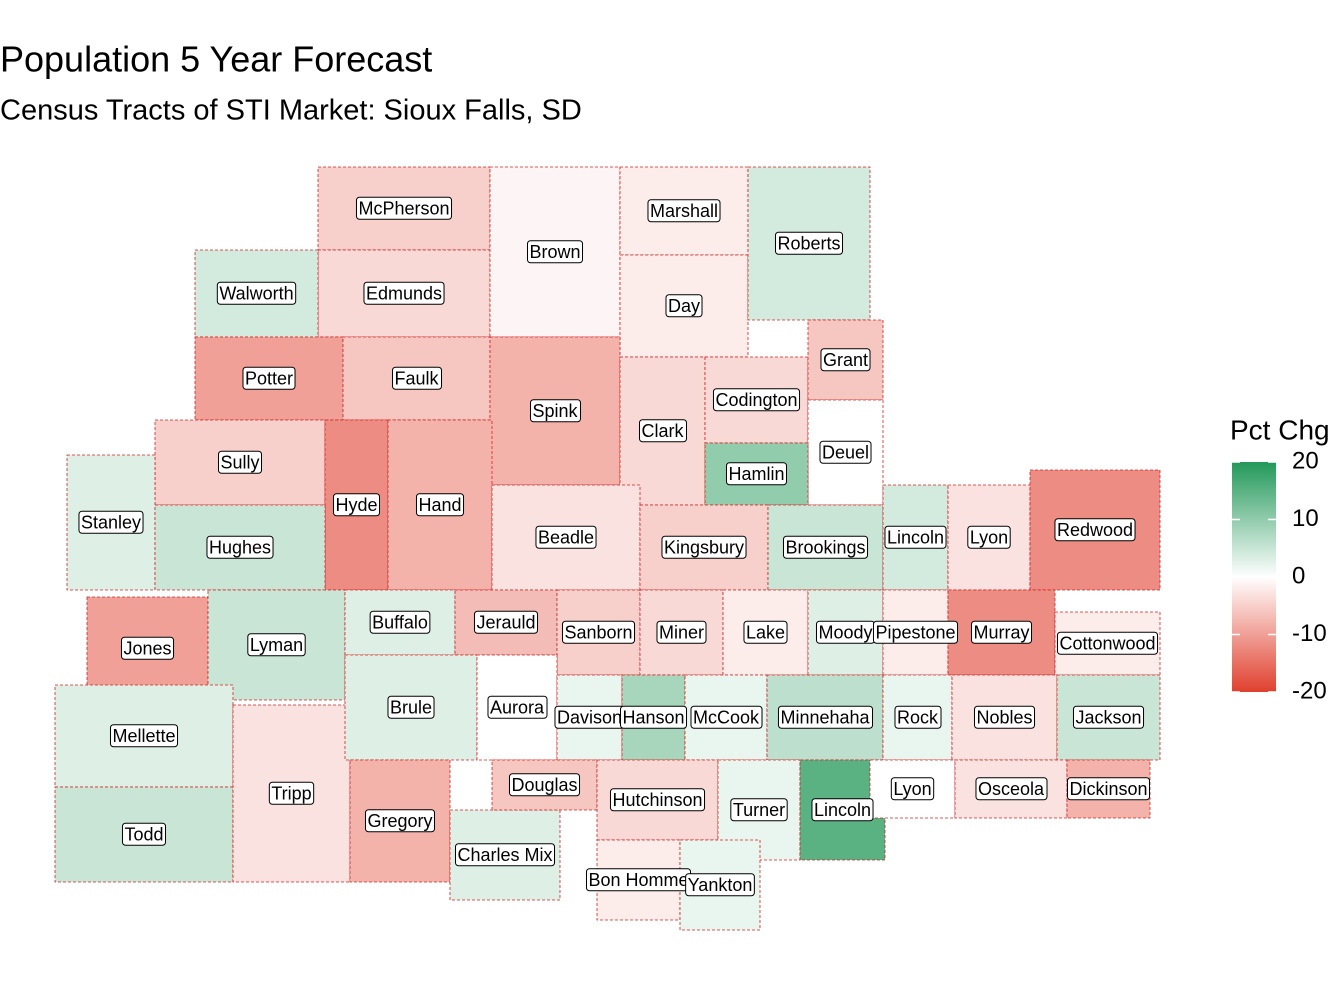  Describe the element at coordinates (684, 306) in the screenshot. I see `region-label: Day` at that location.